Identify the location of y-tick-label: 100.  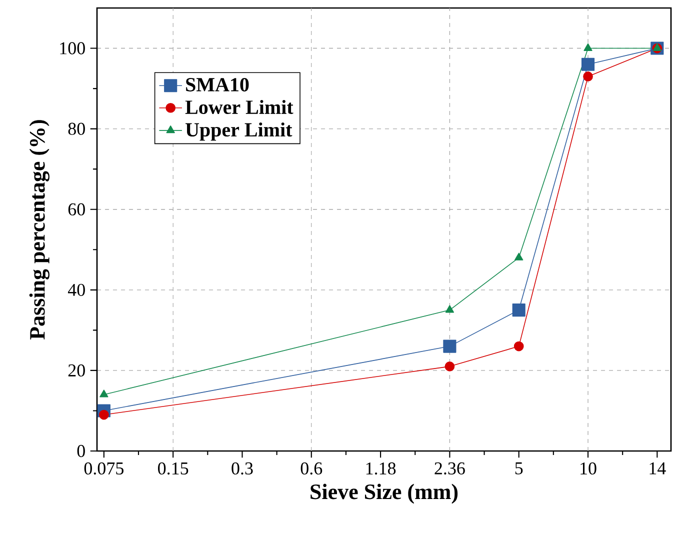
(72, 48).